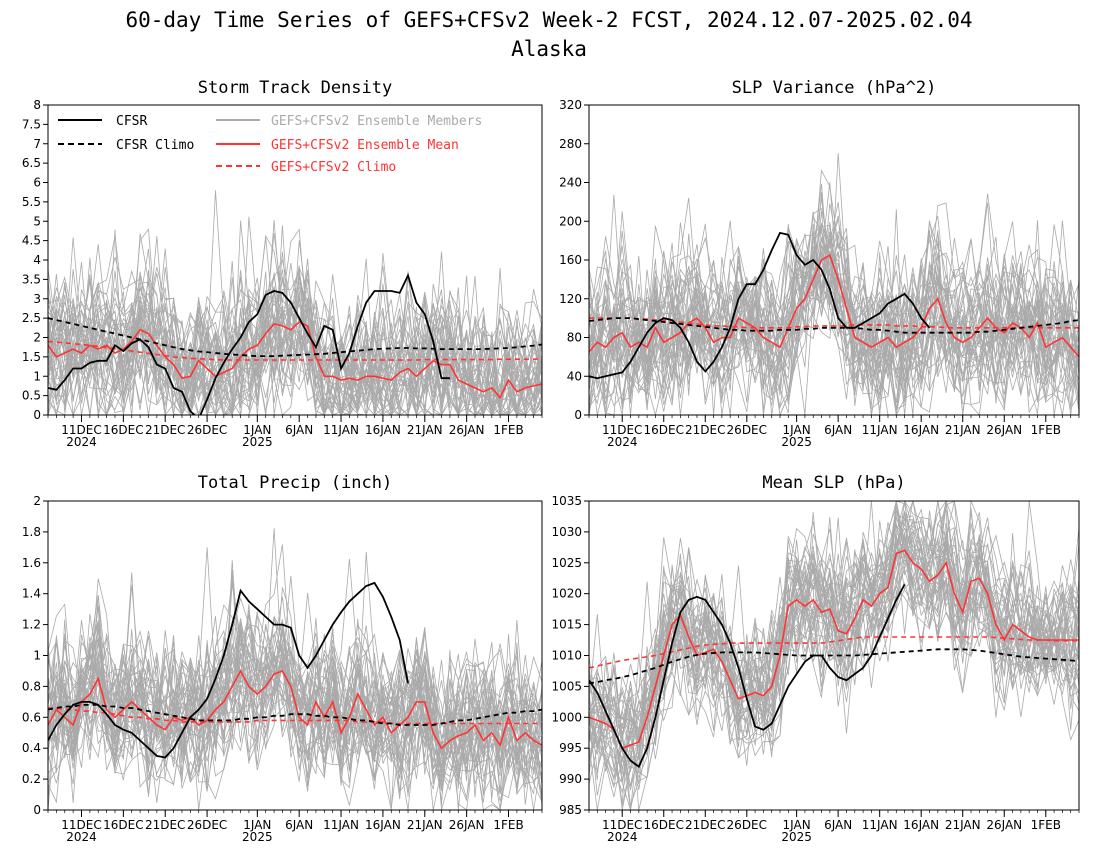 This screenshot has height=850, width=1100. What do you see at coordinates (570, 260) in the screenshot?
I see `y-tick-label: 160` at bounding box center [570, 260].